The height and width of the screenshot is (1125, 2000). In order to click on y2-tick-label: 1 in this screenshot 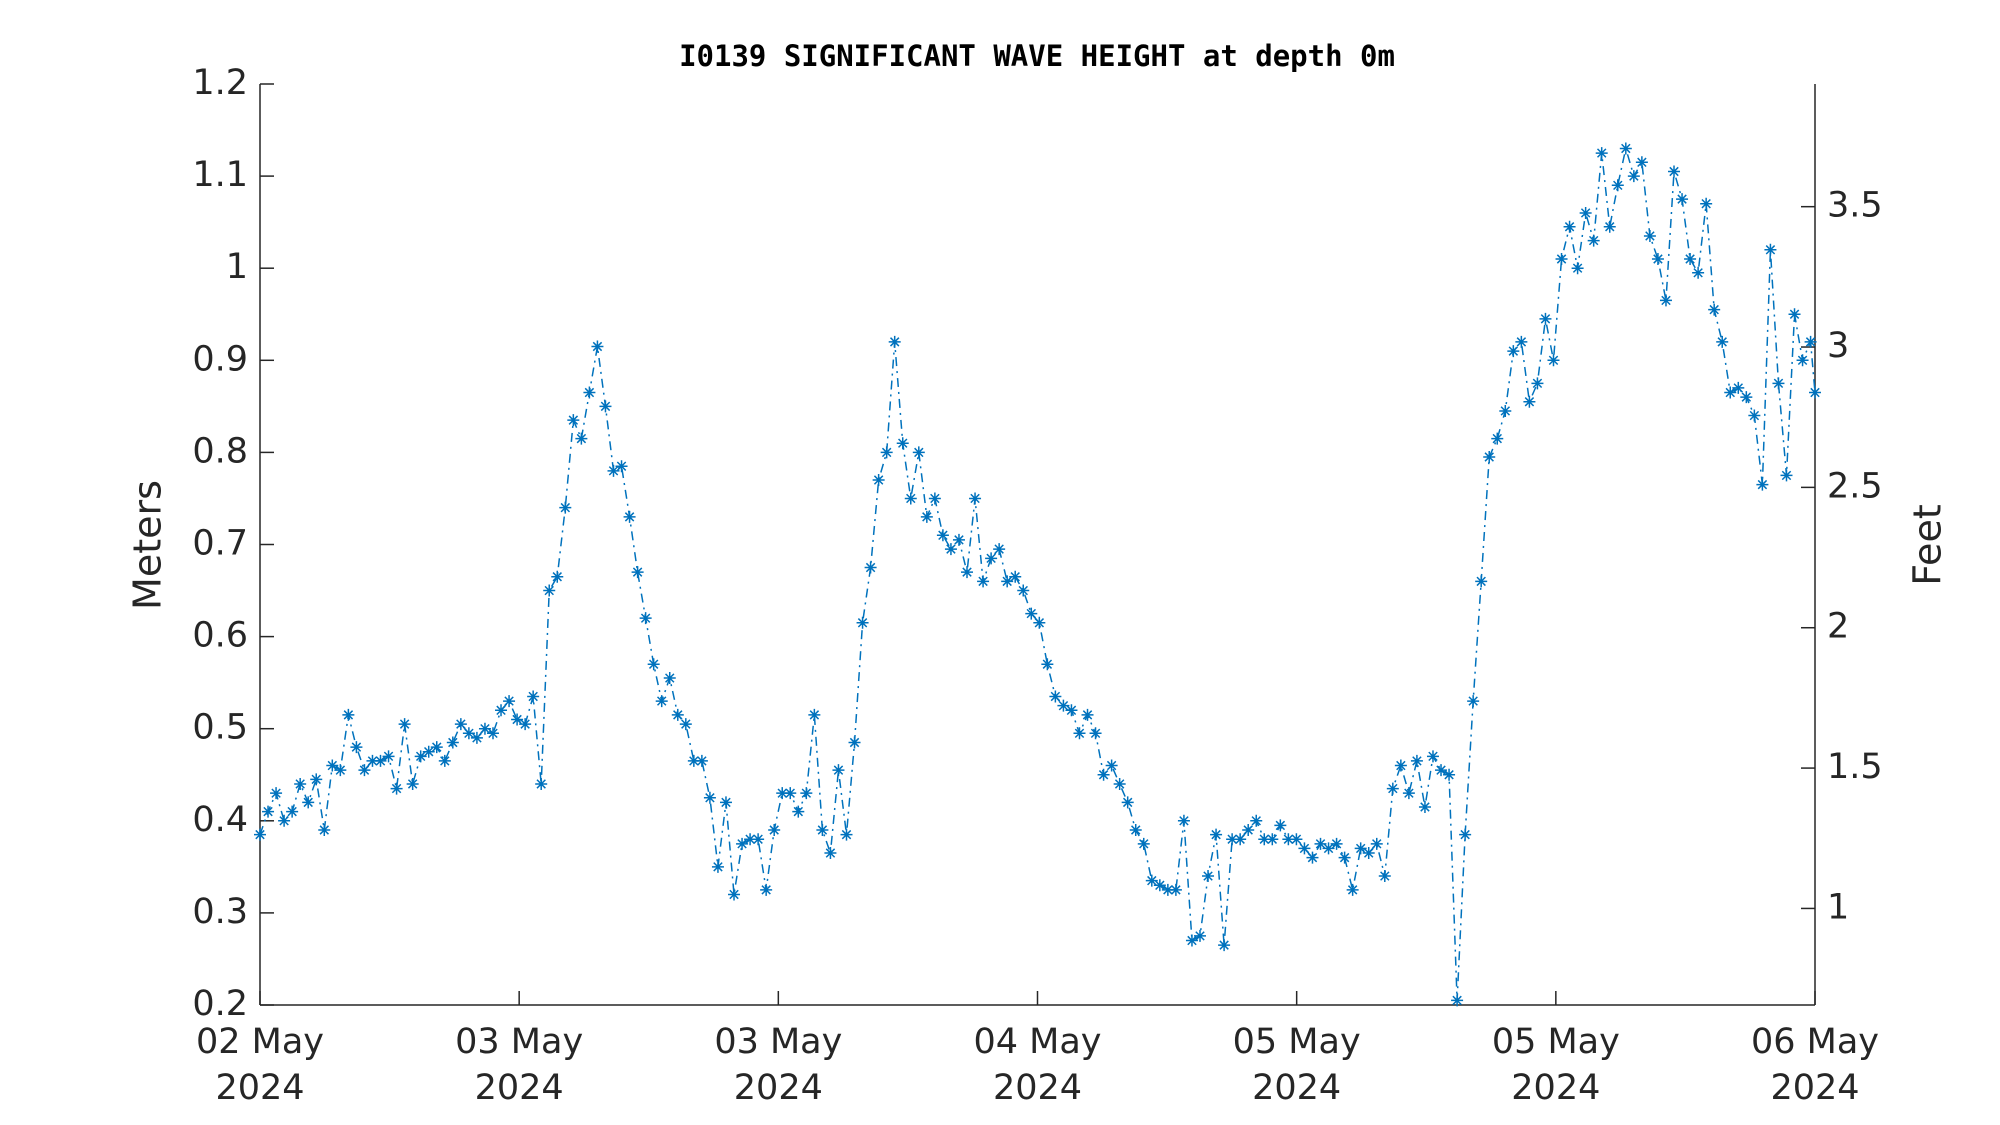, I will do `click(1838, 907)`.